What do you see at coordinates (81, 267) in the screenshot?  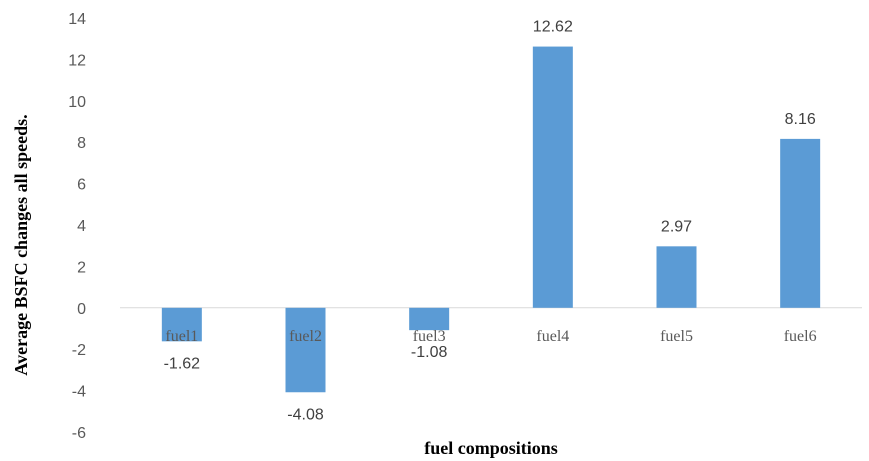 I see `y-tick-label: 2` at bounding box center [81, 267].